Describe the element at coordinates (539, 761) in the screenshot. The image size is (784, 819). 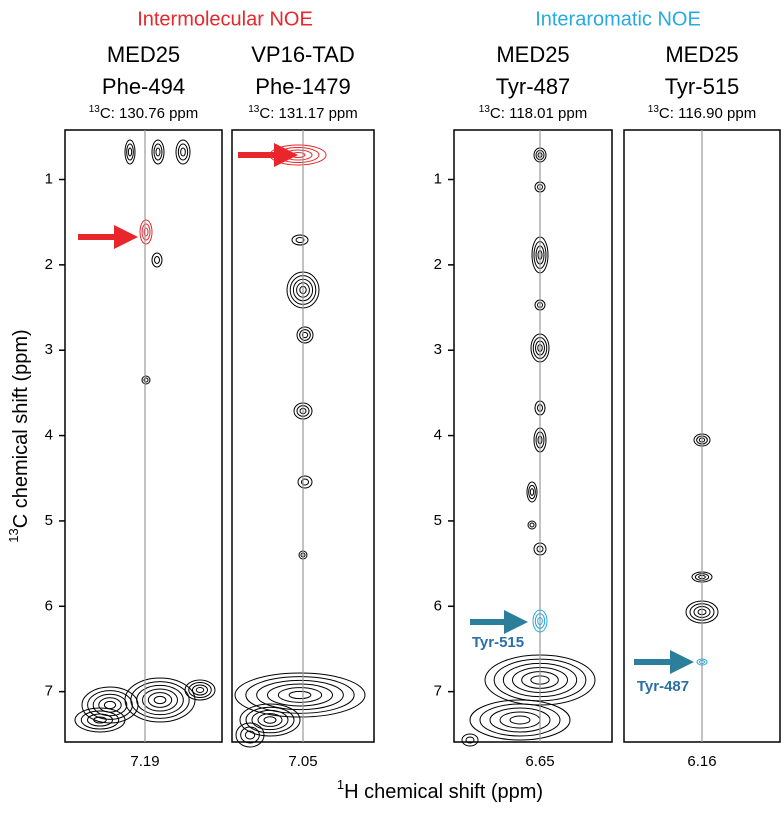
I see `x-tick-label: 6.65` at that location.